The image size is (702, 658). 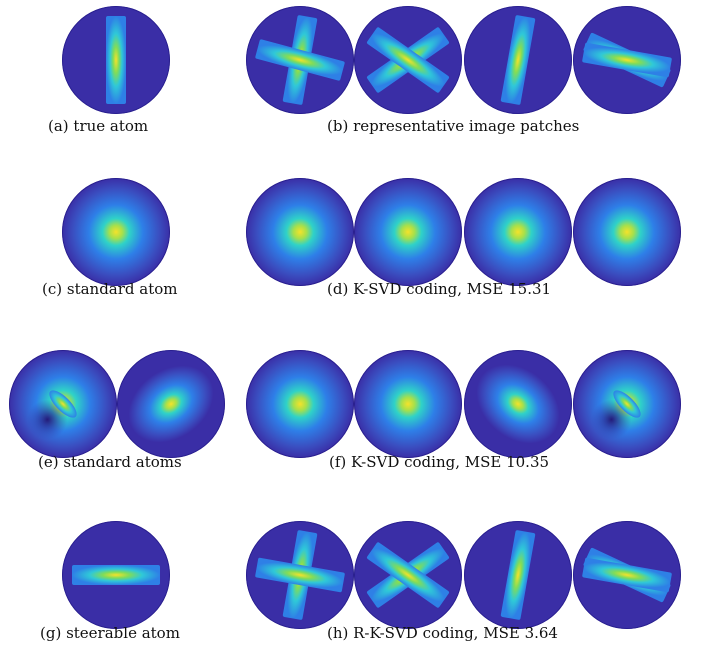 I want to click on caption-h: (h) R-K-SVD coding, MSE 3.64, so click(x=442, y=633).